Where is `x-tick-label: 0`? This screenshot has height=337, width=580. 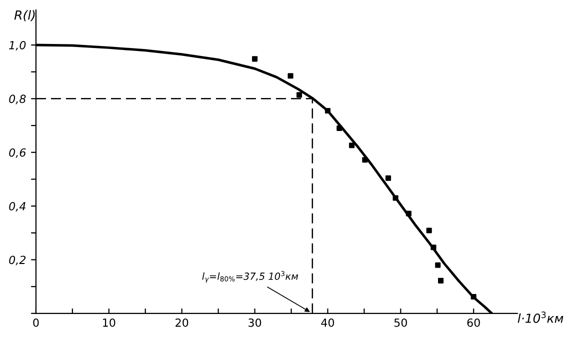
x-tick-label: 0 is located at coordinates (36, 322).